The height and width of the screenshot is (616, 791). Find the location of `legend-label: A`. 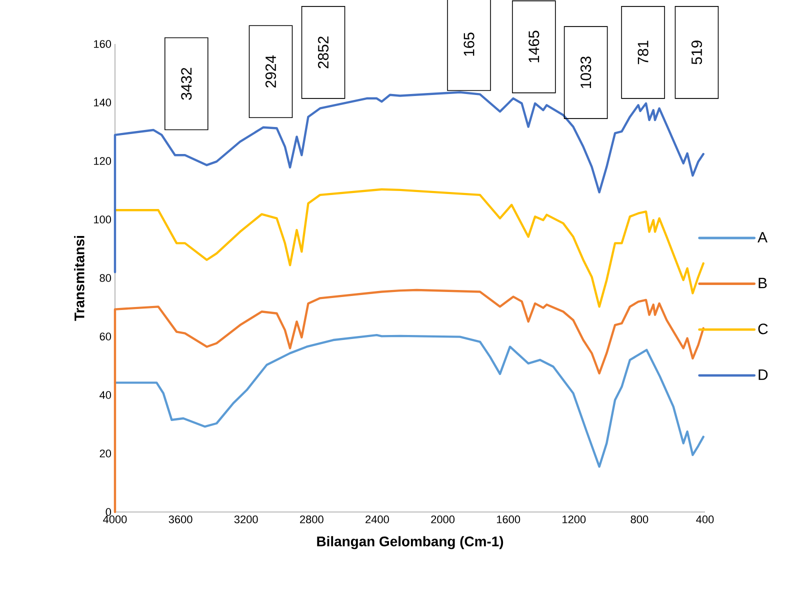

legend-label: A is located at coordinates (763, 237).